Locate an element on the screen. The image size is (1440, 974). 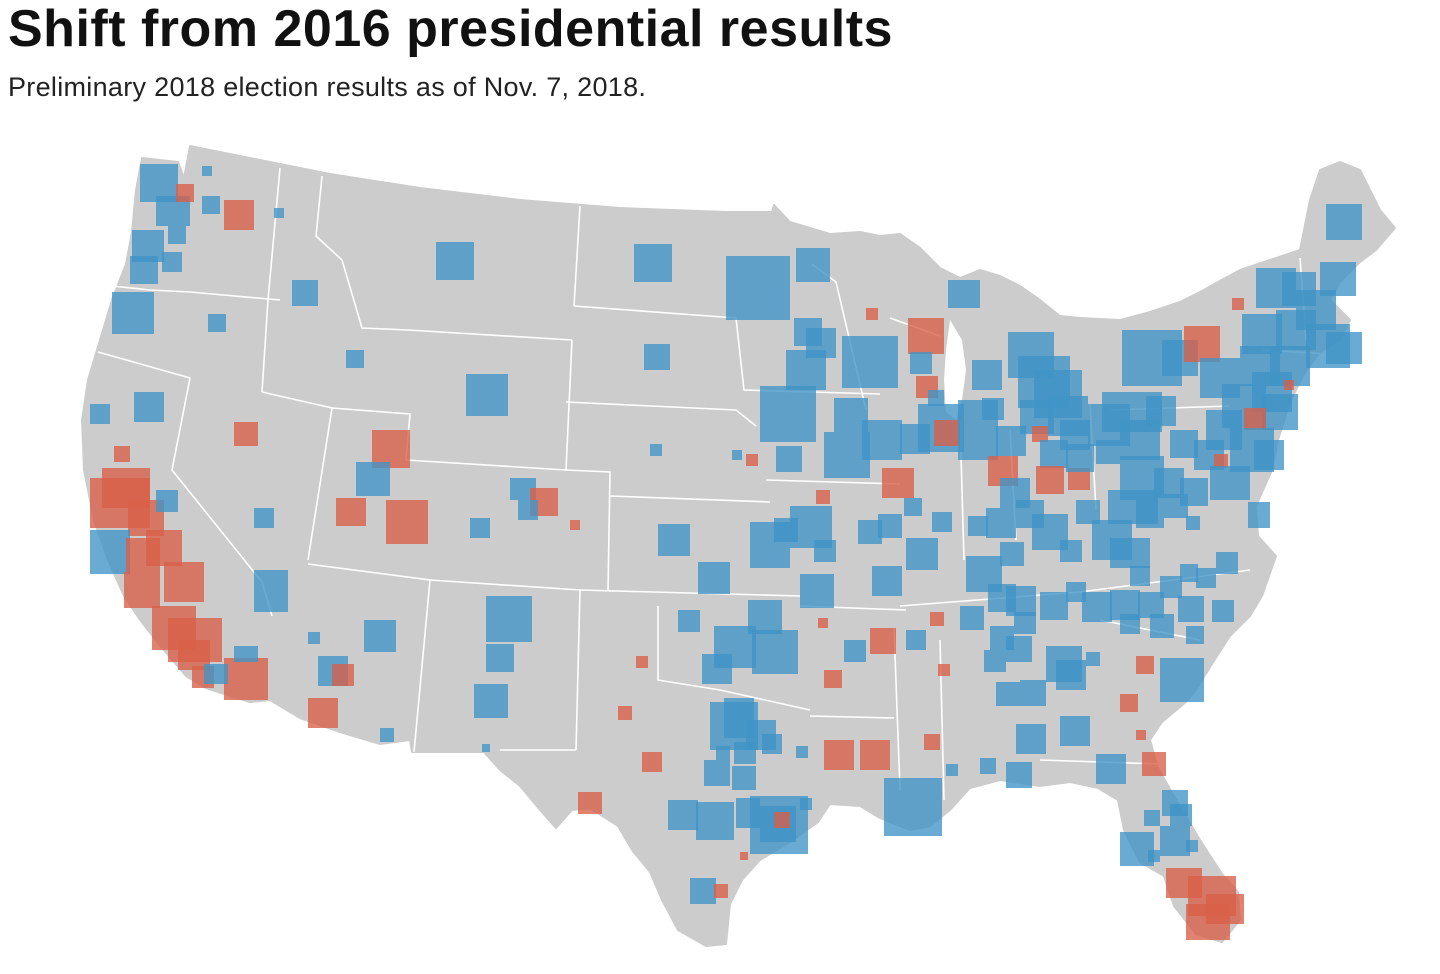
border-co-ks is located at coordinates (588, 530).